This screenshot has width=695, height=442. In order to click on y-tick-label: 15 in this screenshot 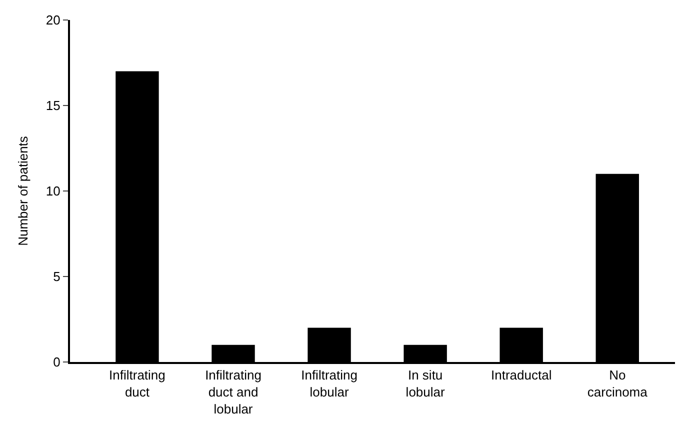, I will do `click(53, 106)`.